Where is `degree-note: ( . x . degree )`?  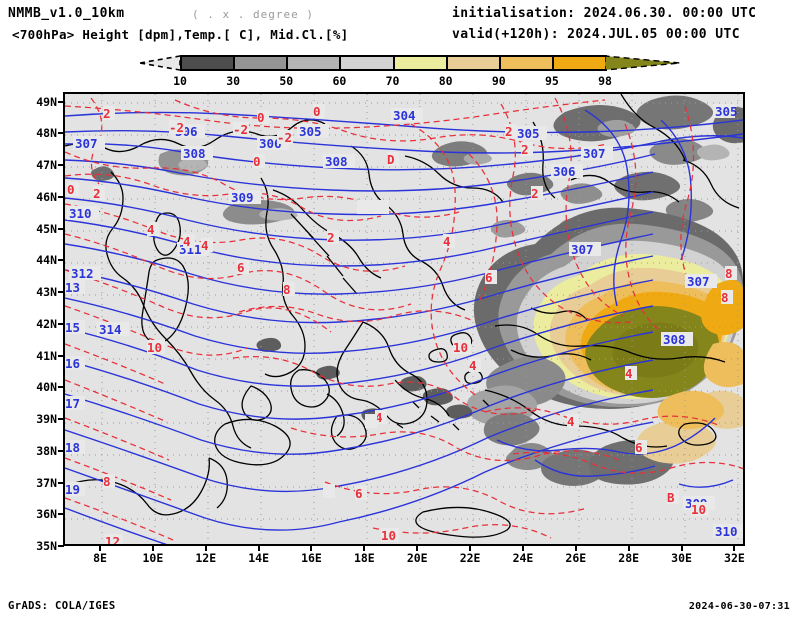
degree-note: ( . x . degree ) is located at coordinates (253, 14).